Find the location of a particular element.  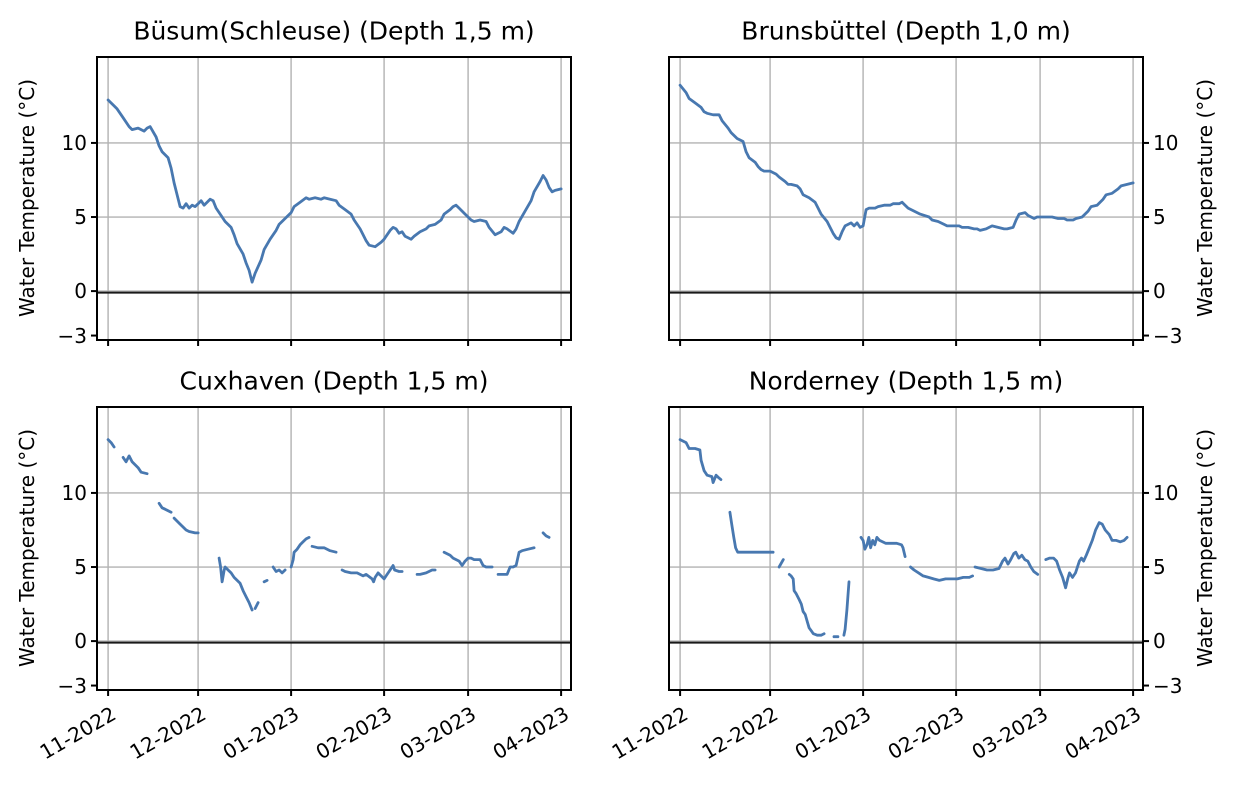

plot-svg-Brunsbüttel is located at coordinates (908, 201).